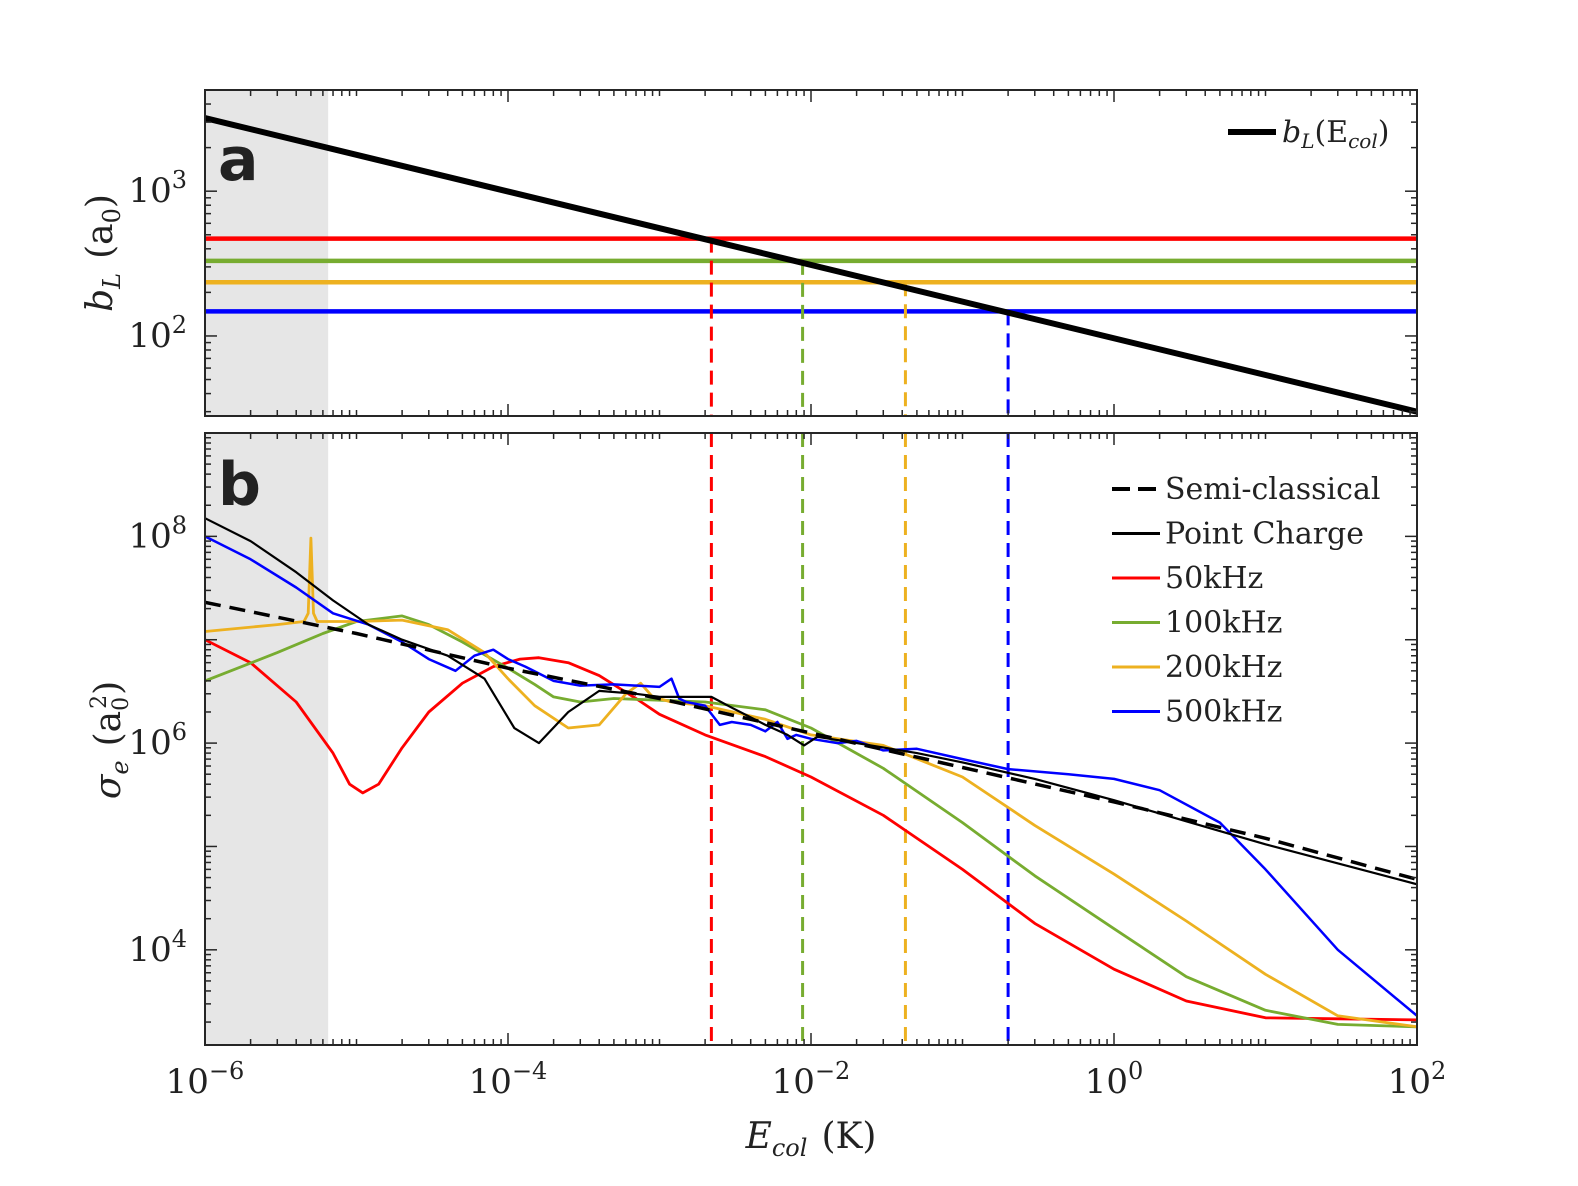  Describe the element at coordinates (179, 180) in the screenshot. I see `a-y-tick-label-exp: 3` at that location.